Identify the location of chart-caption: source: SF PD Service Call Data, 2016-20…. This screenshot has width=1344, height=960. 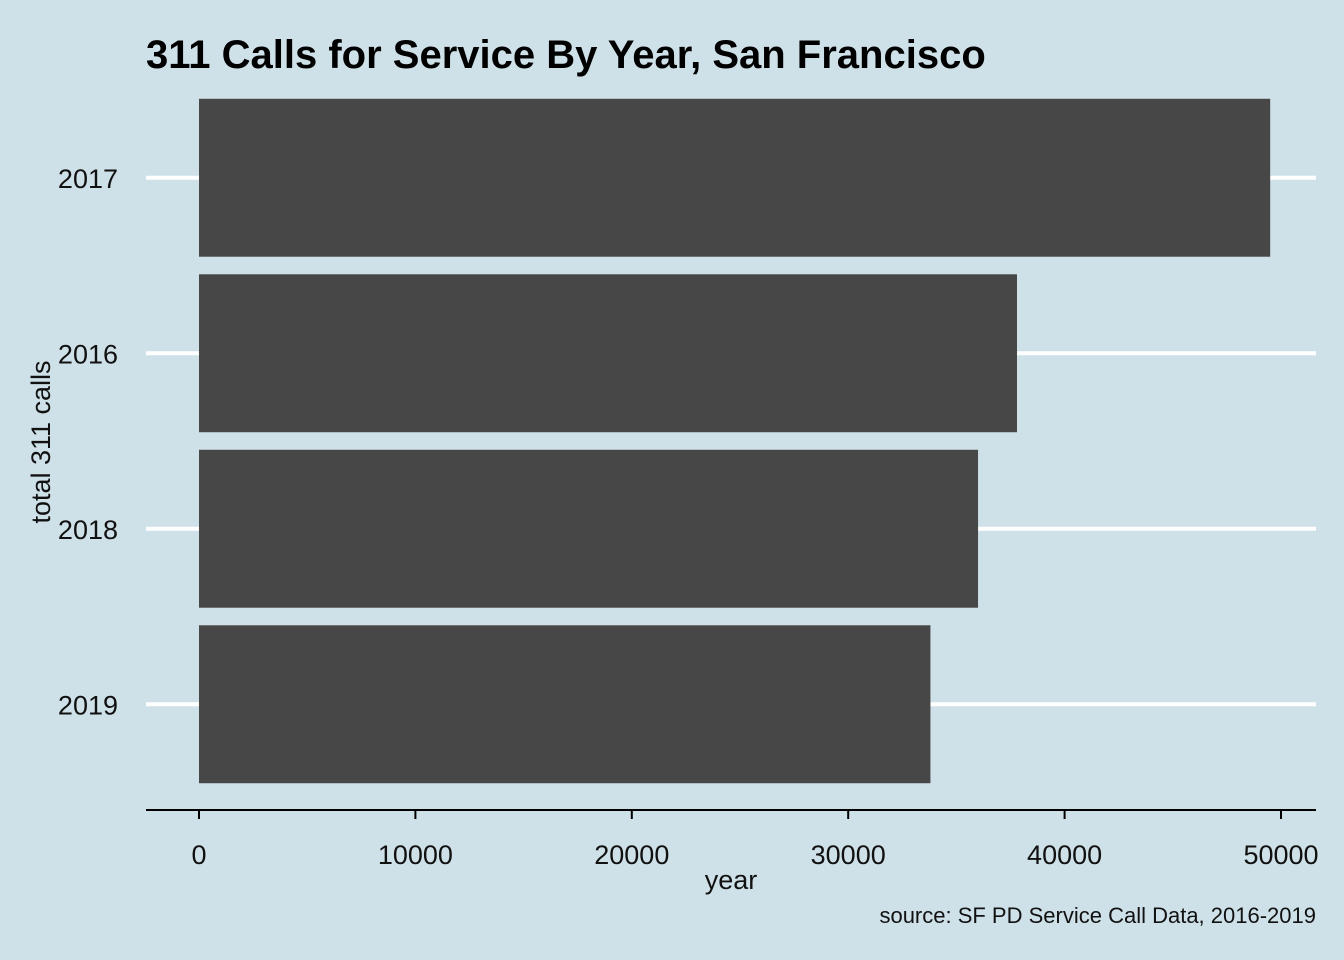
(1097, 915).